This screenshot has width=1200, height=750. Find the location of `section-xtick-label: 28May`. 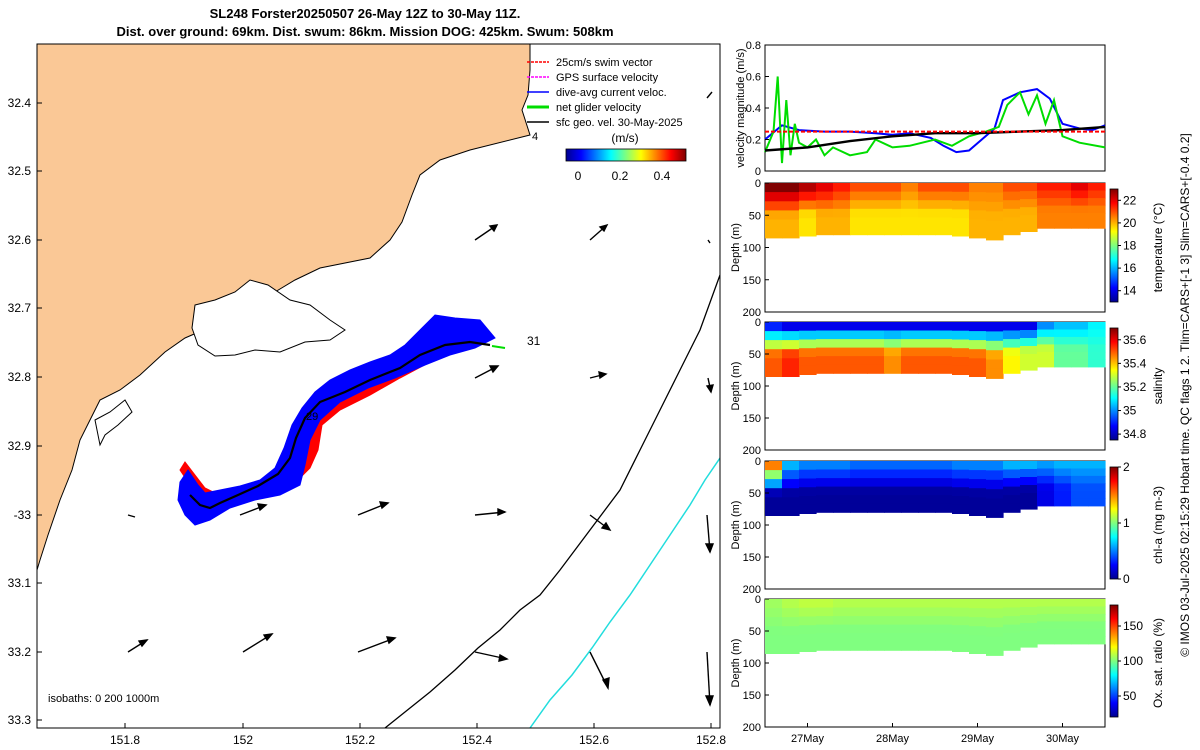

section-xtick-label: 28May is located at coordinates (893, 739).